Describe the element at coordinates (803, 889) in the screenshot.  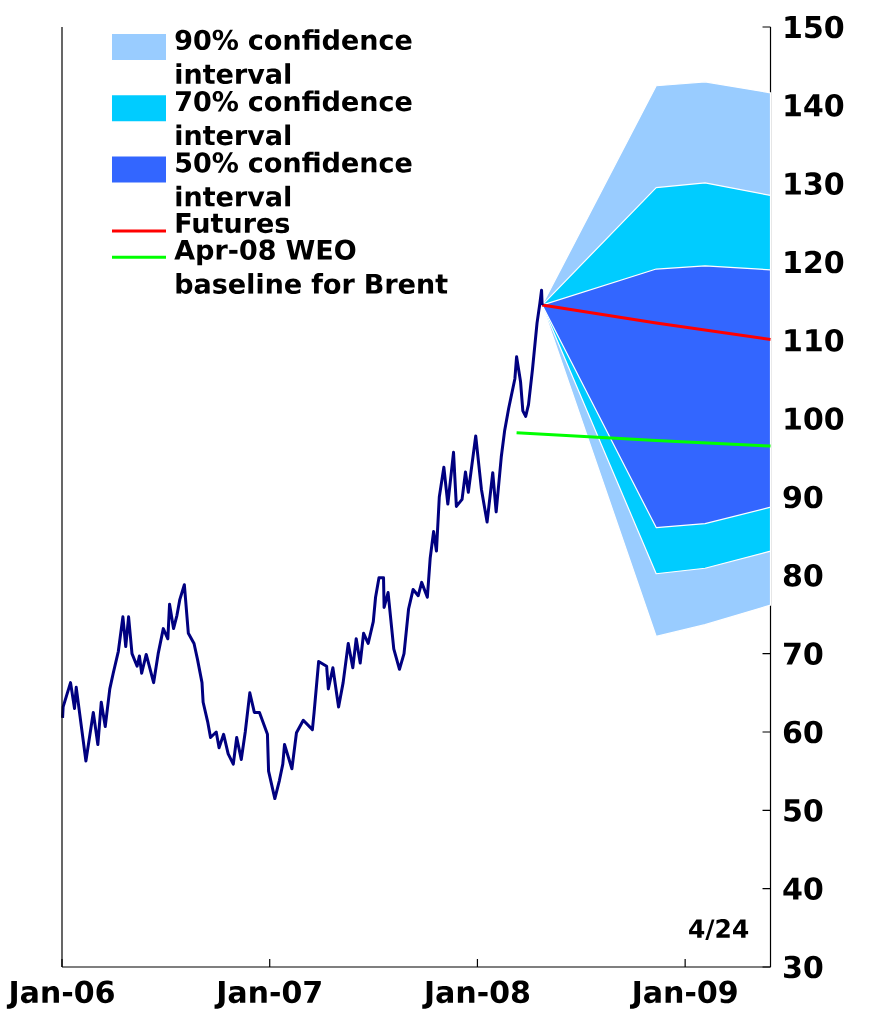
I see `y-tick-label: 40` at that location.